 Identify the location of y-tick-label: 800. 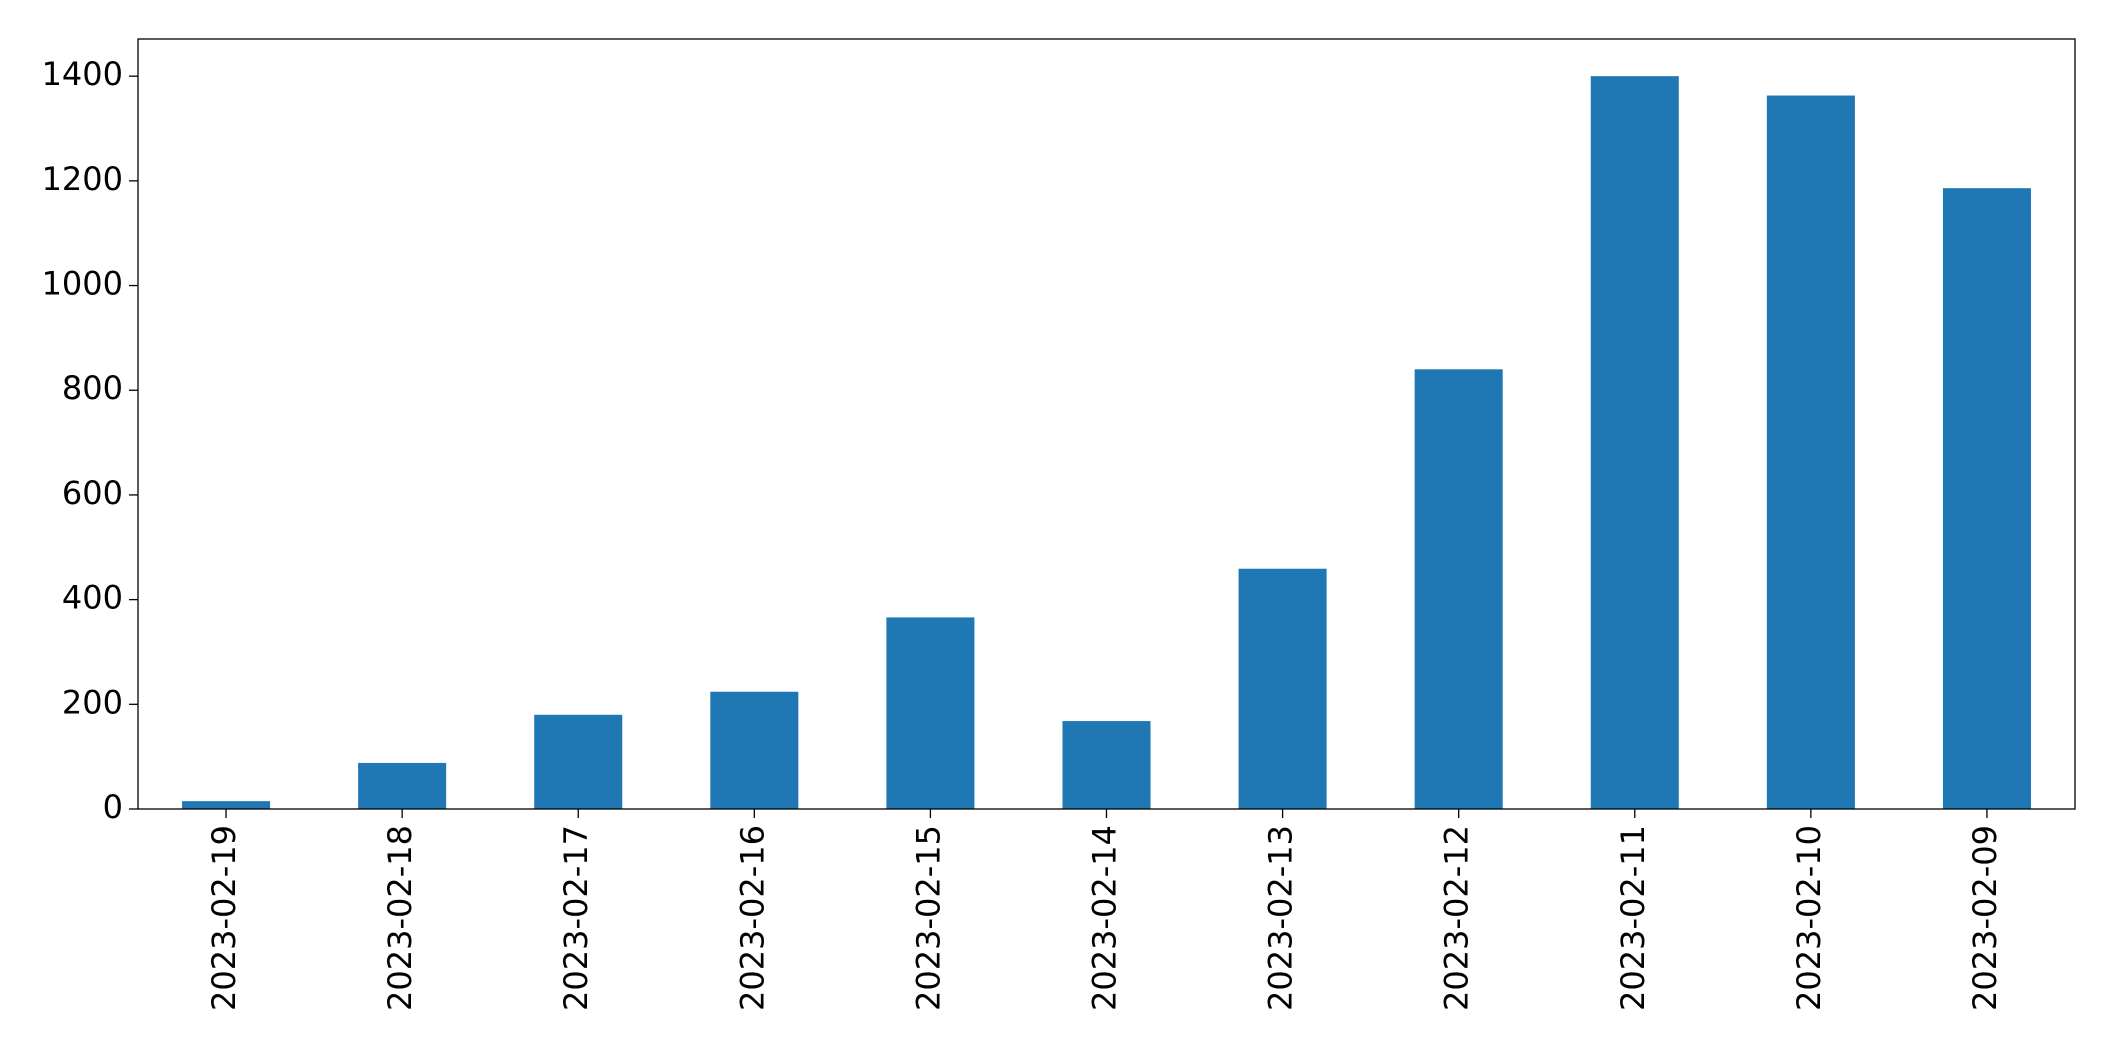
(92, 388).